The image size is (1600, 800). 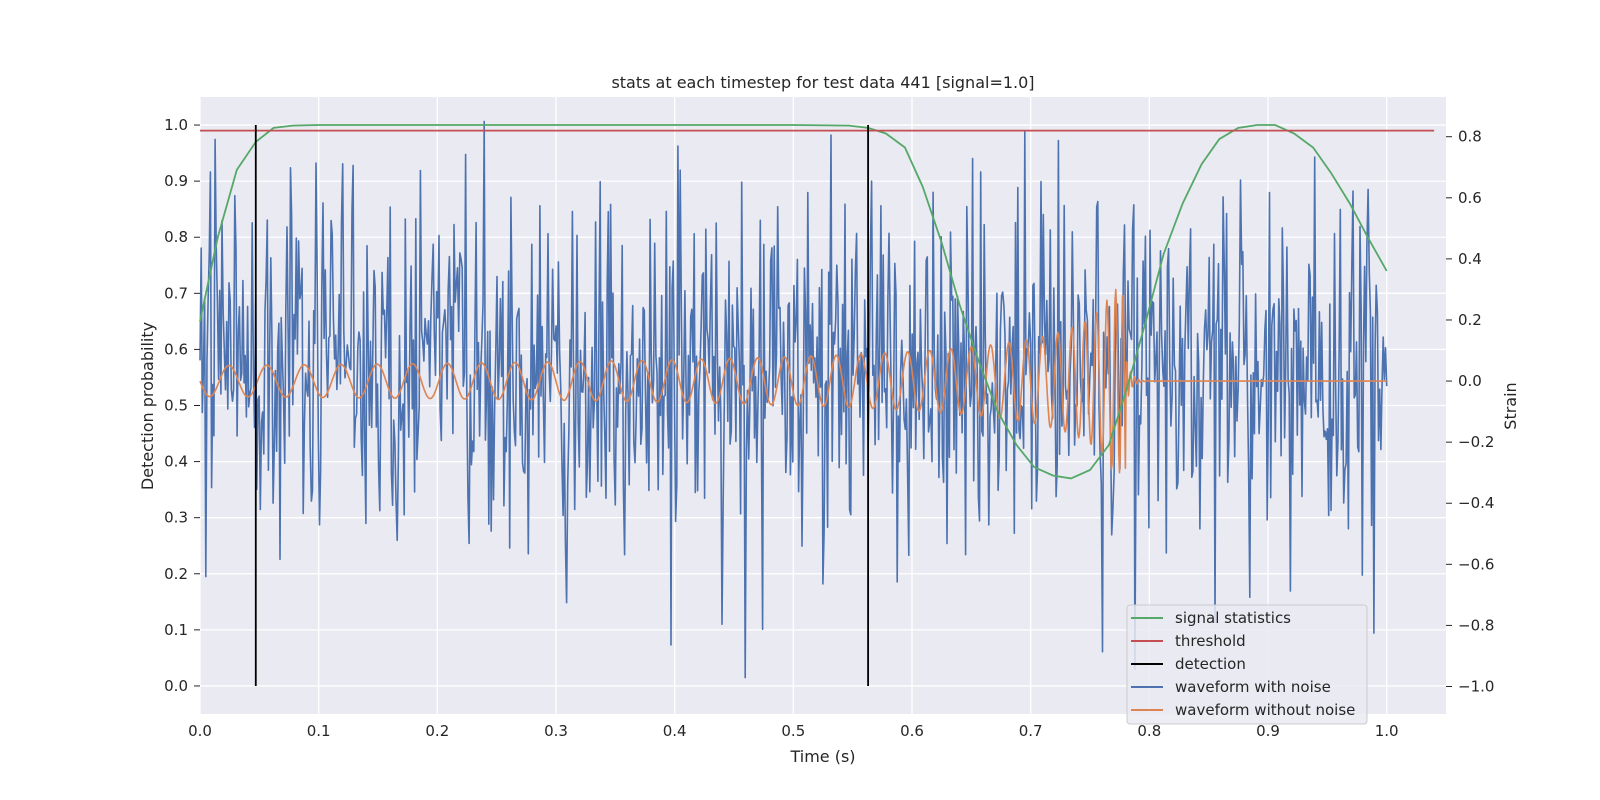 What do you see at coordinates (912, 731) in the screenshot?
I see `x-tick-label: 0.6` at bounding box center [912, 731].